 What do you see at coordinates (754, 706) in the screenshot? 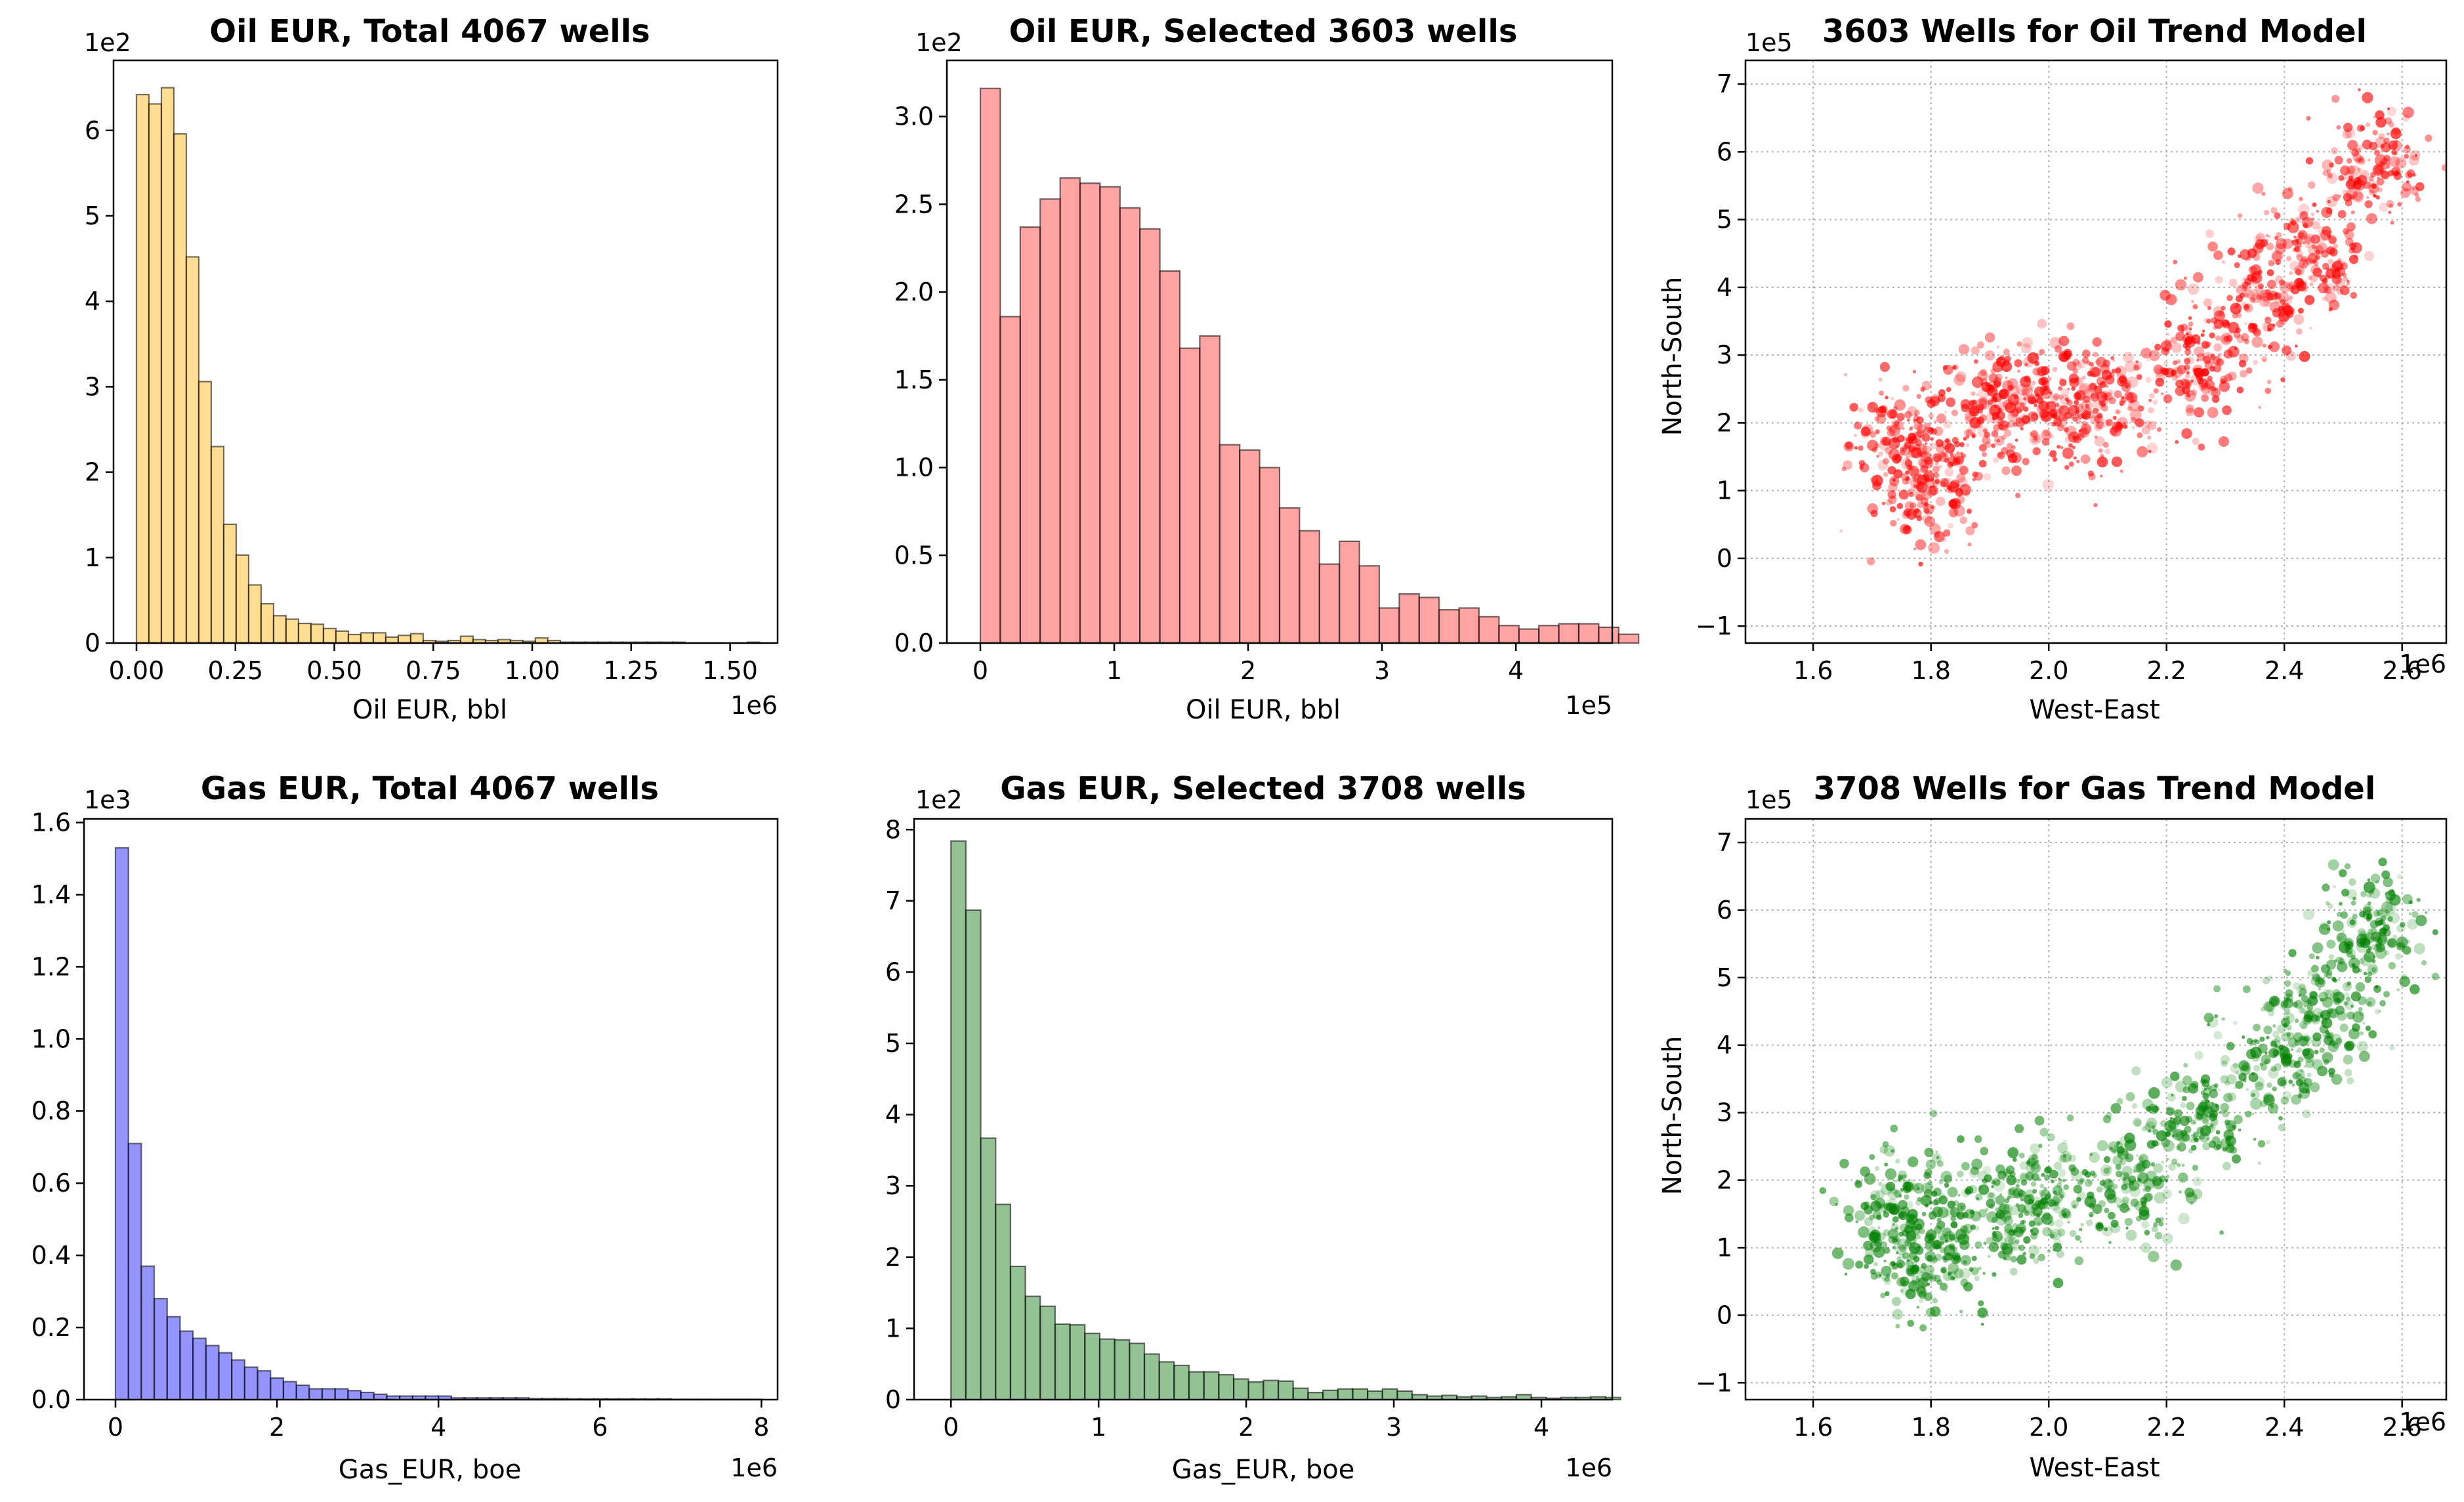
I see `x-multiplier: 1e6` at bounding box center [754, 706].